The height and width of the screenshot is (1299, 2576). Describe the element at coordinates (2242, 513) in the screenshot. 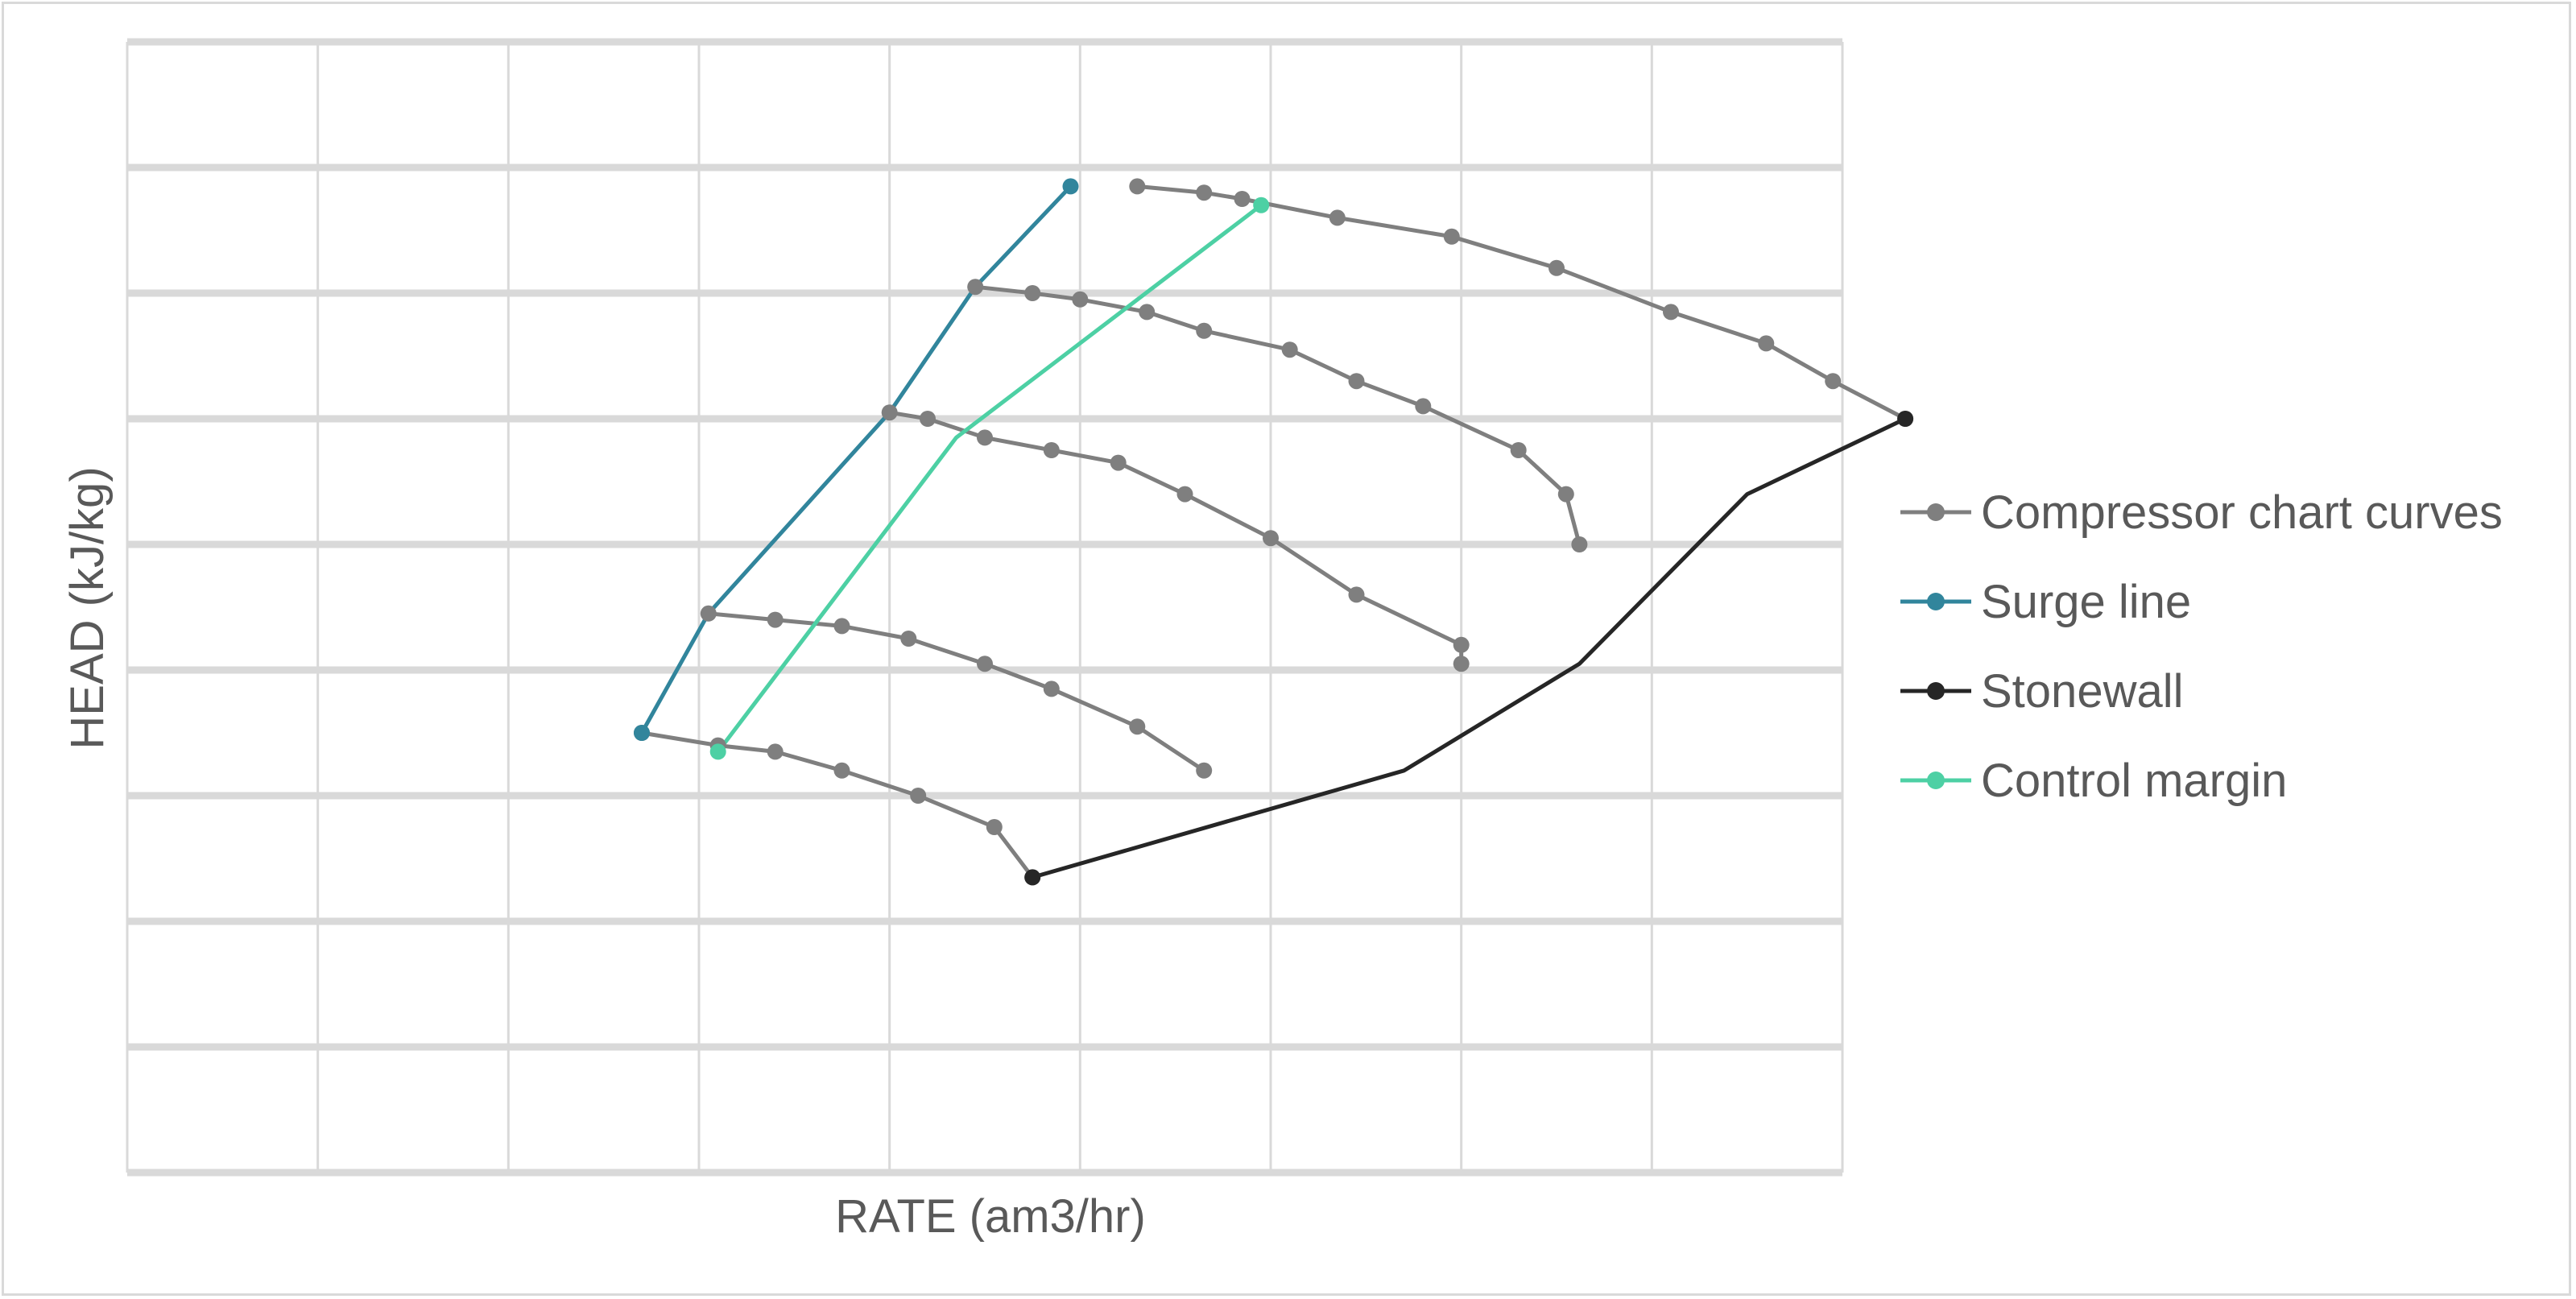

I see `legend-label: Compressor chart curves` at that location.